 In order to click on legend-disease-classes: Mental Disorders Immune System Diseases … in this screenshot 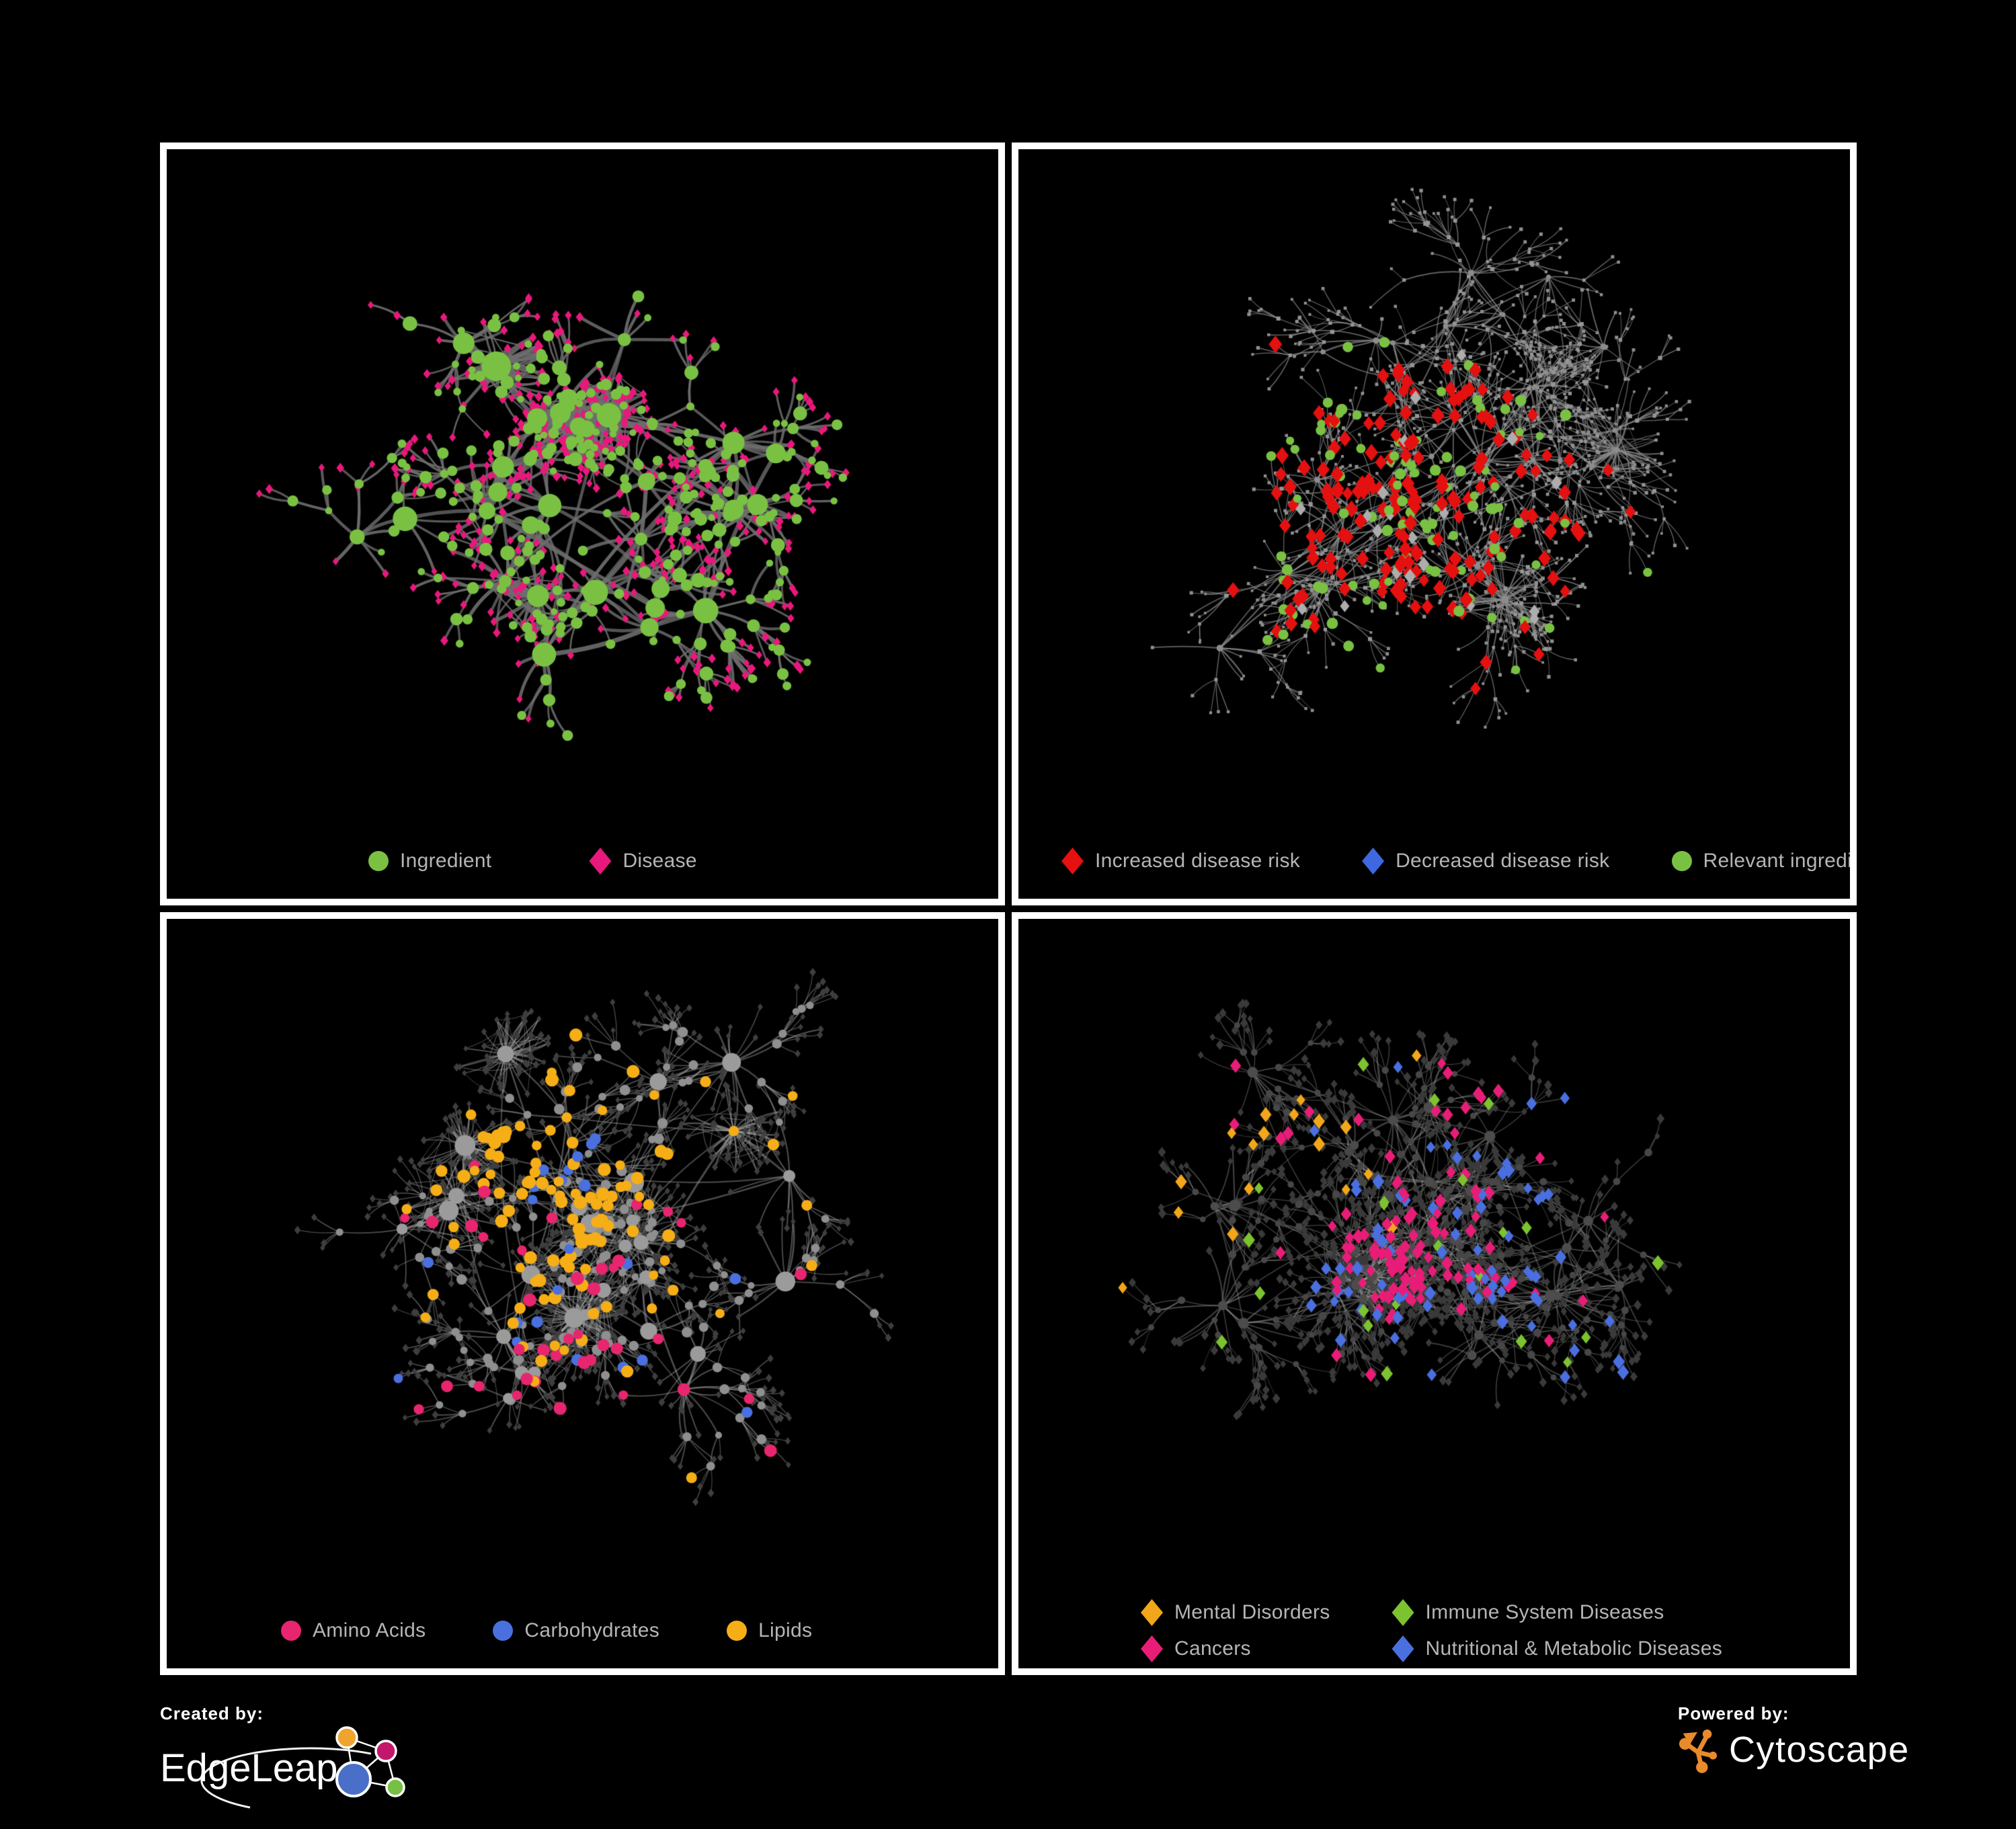, I will do `click(1434, 1630)`.